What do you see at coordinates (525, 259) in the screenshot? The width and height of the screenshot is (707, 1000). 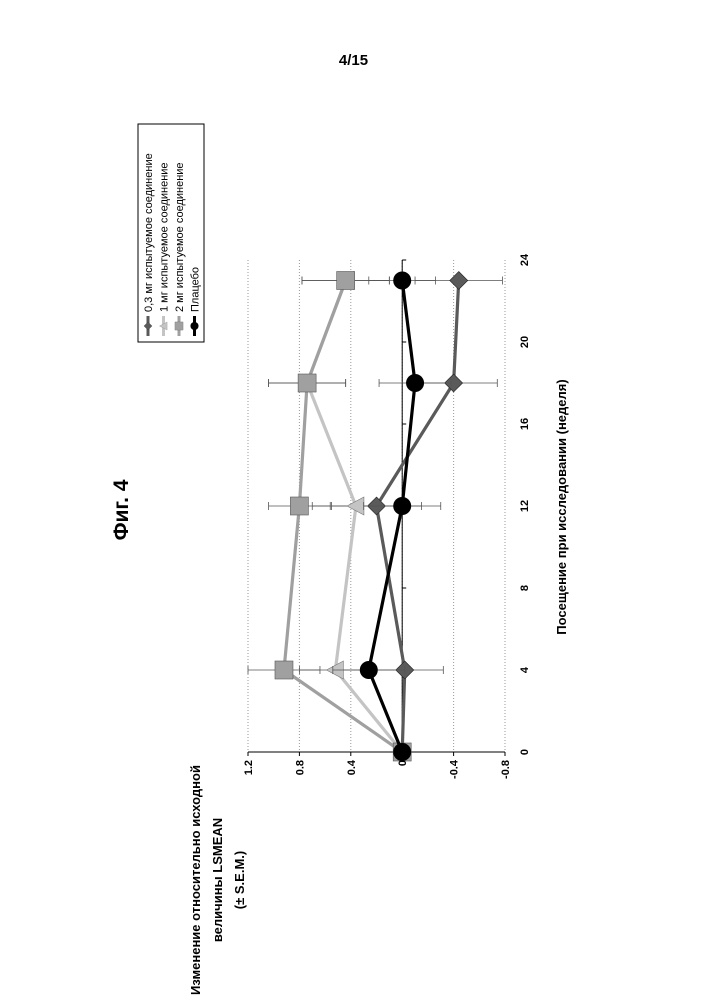 I see `x-tick-label: 24` at bounding box center [525, 259].